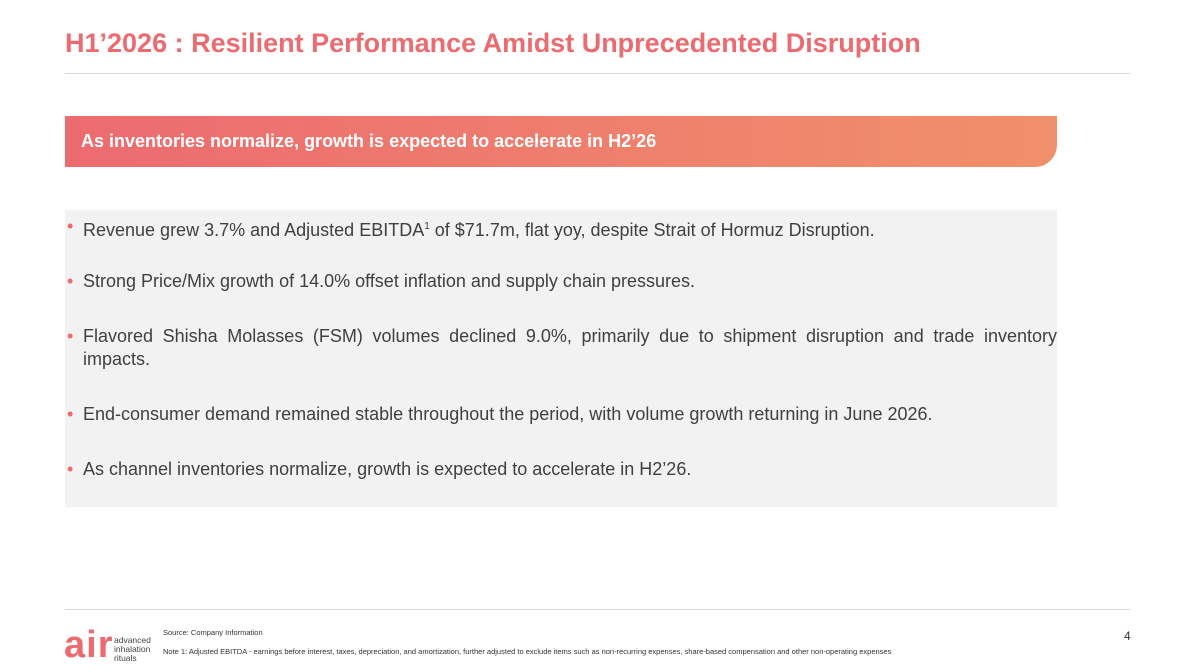 This screenshot has height=672, width=1196. What do you see at coordinates (89, 645) in the screenshot?
I see `logo: air` at bounding box center [89, 645].